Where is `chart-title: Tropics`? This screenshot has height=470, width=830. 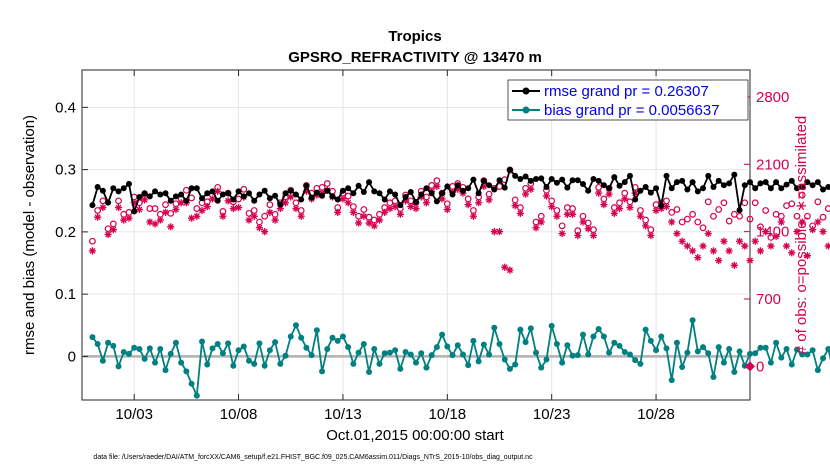
chart-title: Tropics is located at coordinates (414, 36).